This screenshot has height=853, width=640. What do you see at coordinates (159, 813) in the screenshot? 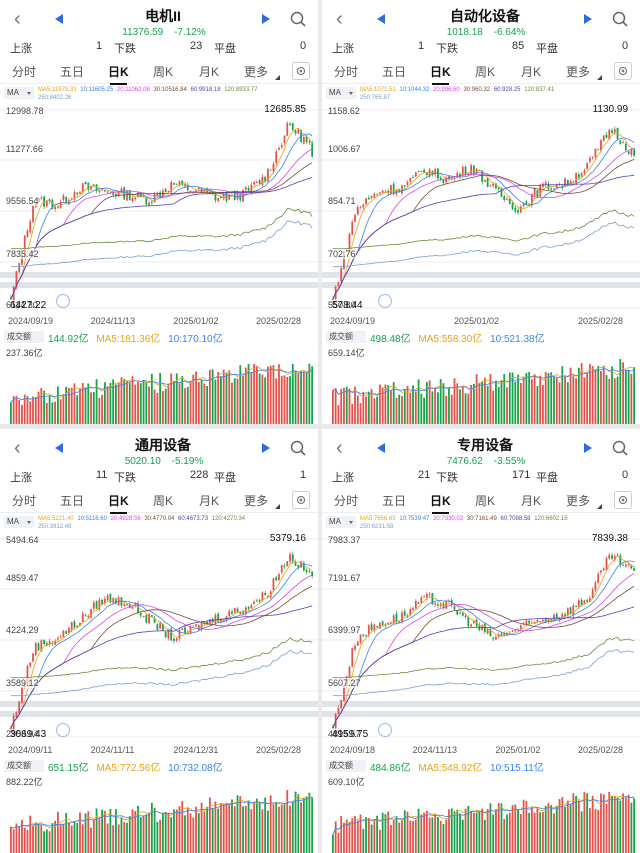
I see `volume-chart: 882.22亿` at bounding box center [159, 813].